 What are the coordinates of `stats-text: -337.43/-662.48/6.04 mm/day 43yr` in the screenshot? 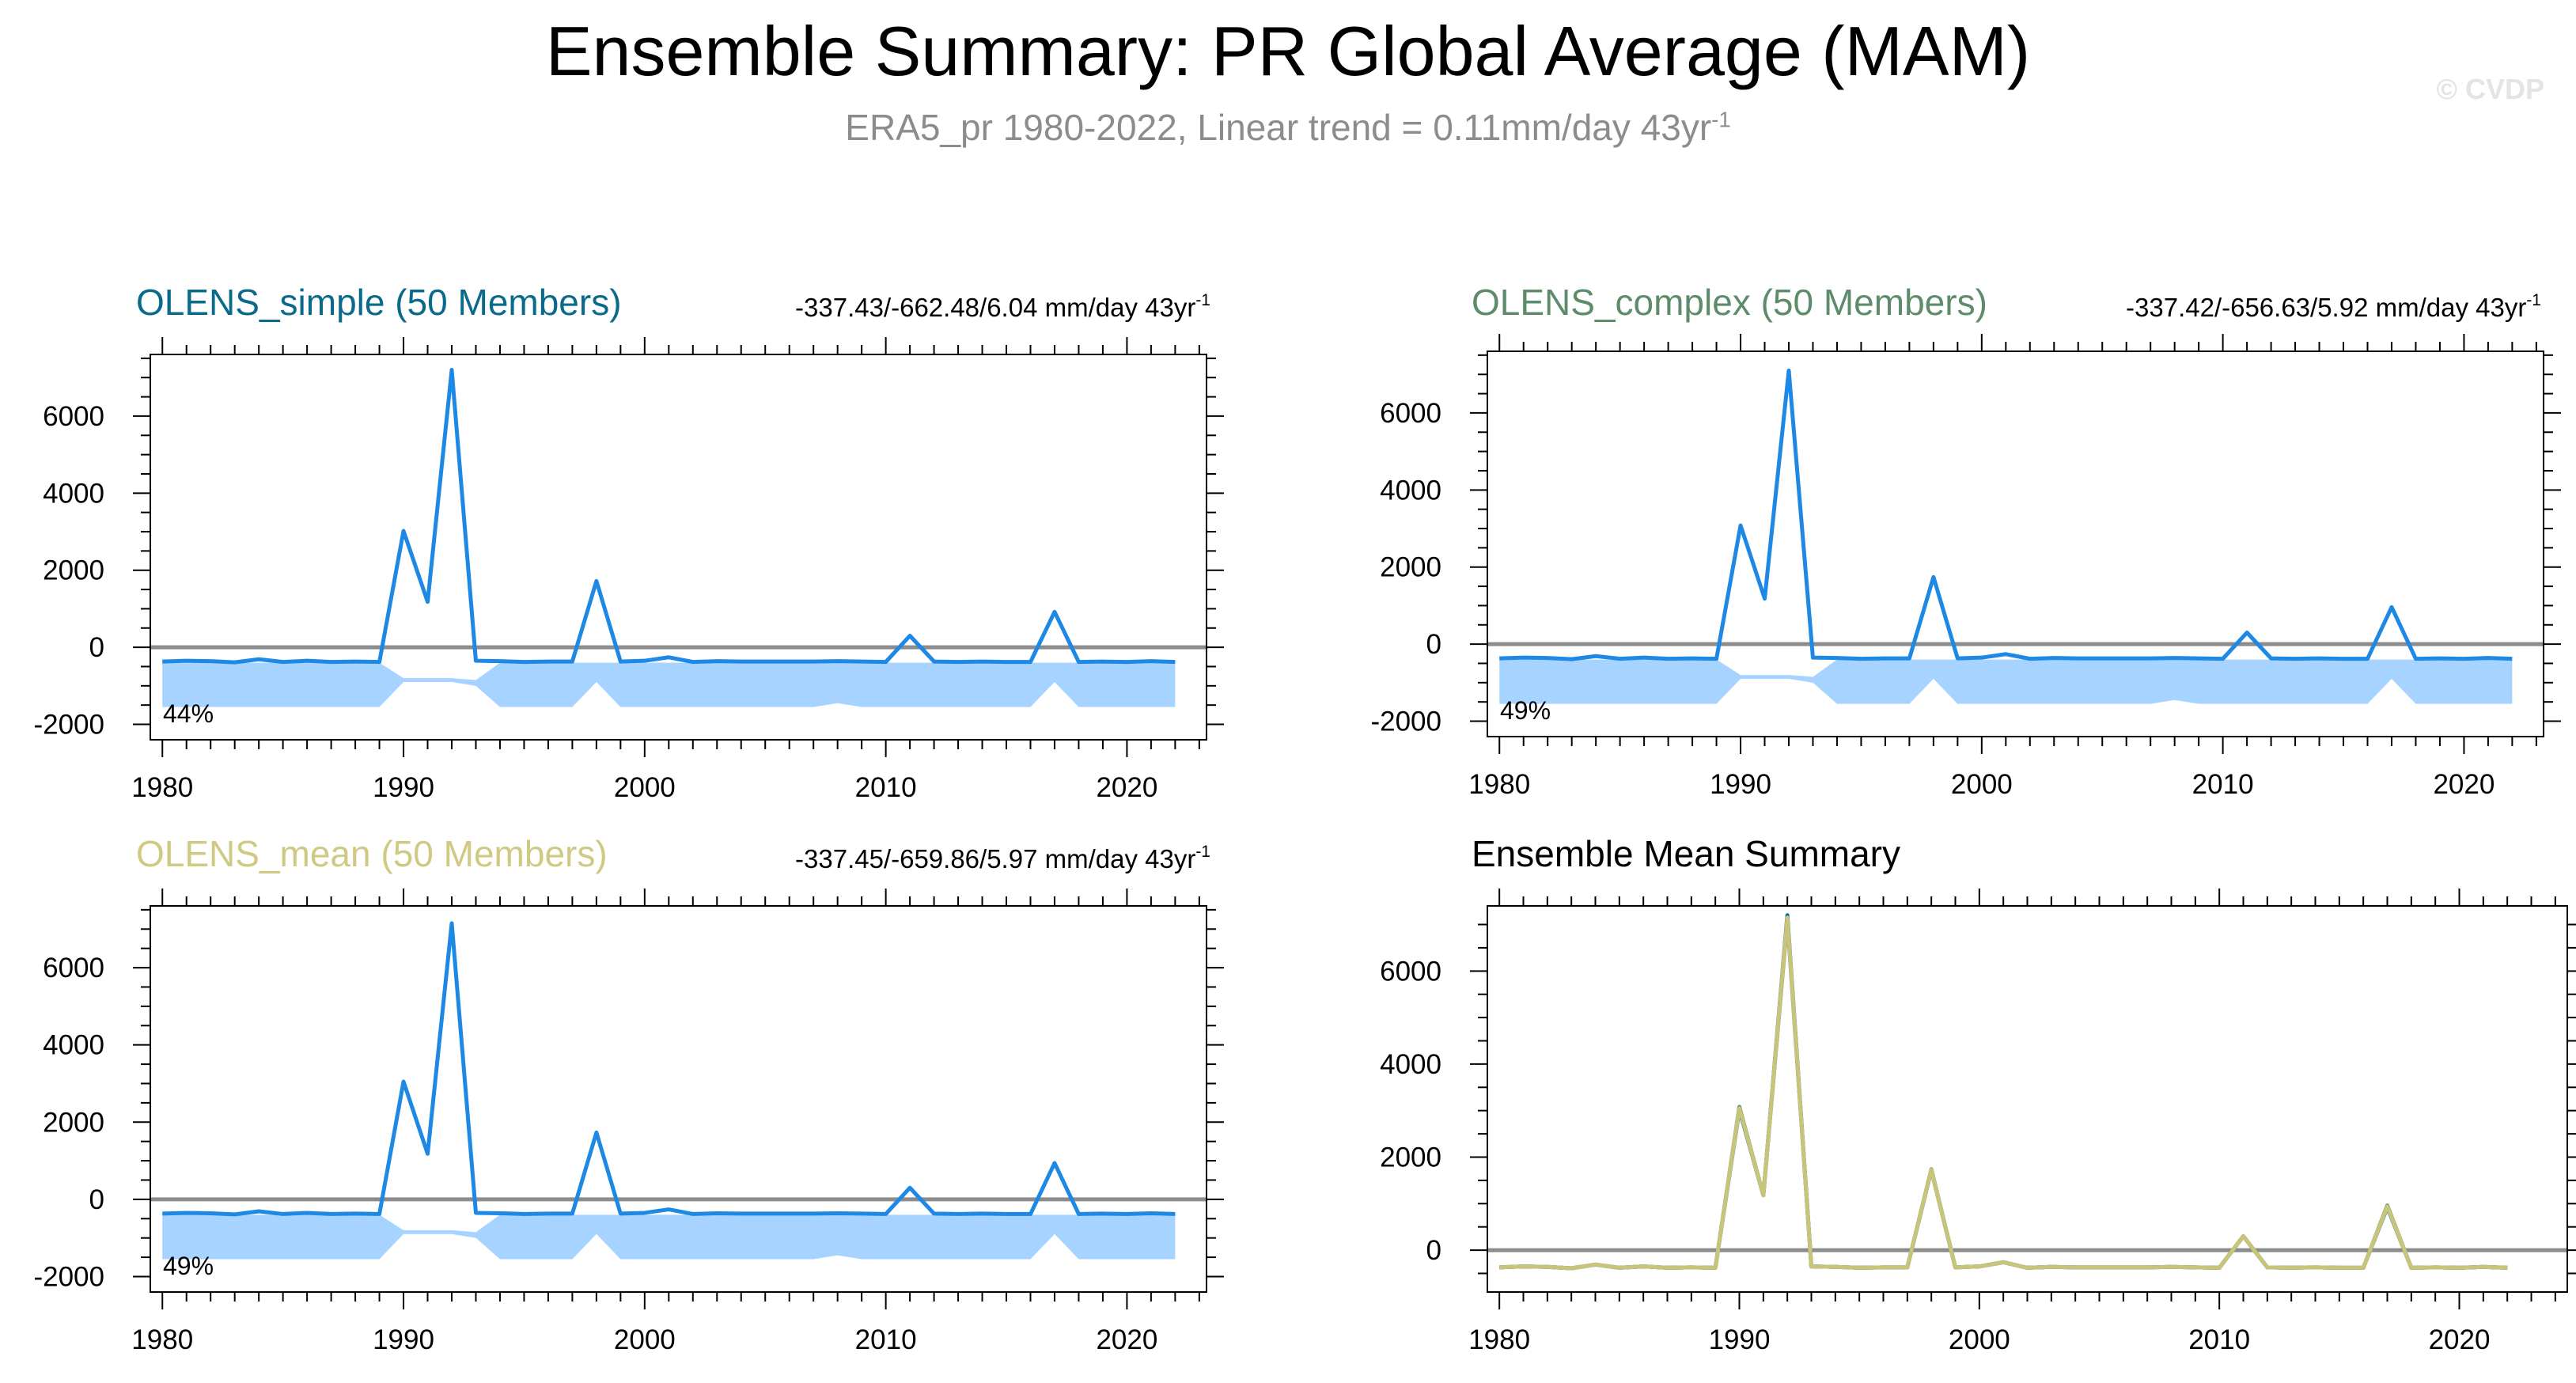 It's located at (995, 307).